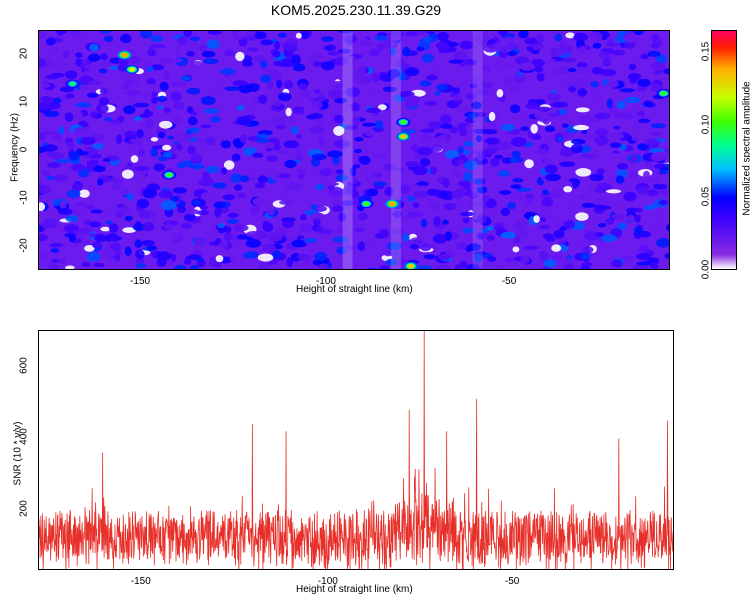  What do you see at coordinates (509, 281) in the screenshot?
I see `spectrogram-x-tick-label: -50` at bounding box center [509, 281].